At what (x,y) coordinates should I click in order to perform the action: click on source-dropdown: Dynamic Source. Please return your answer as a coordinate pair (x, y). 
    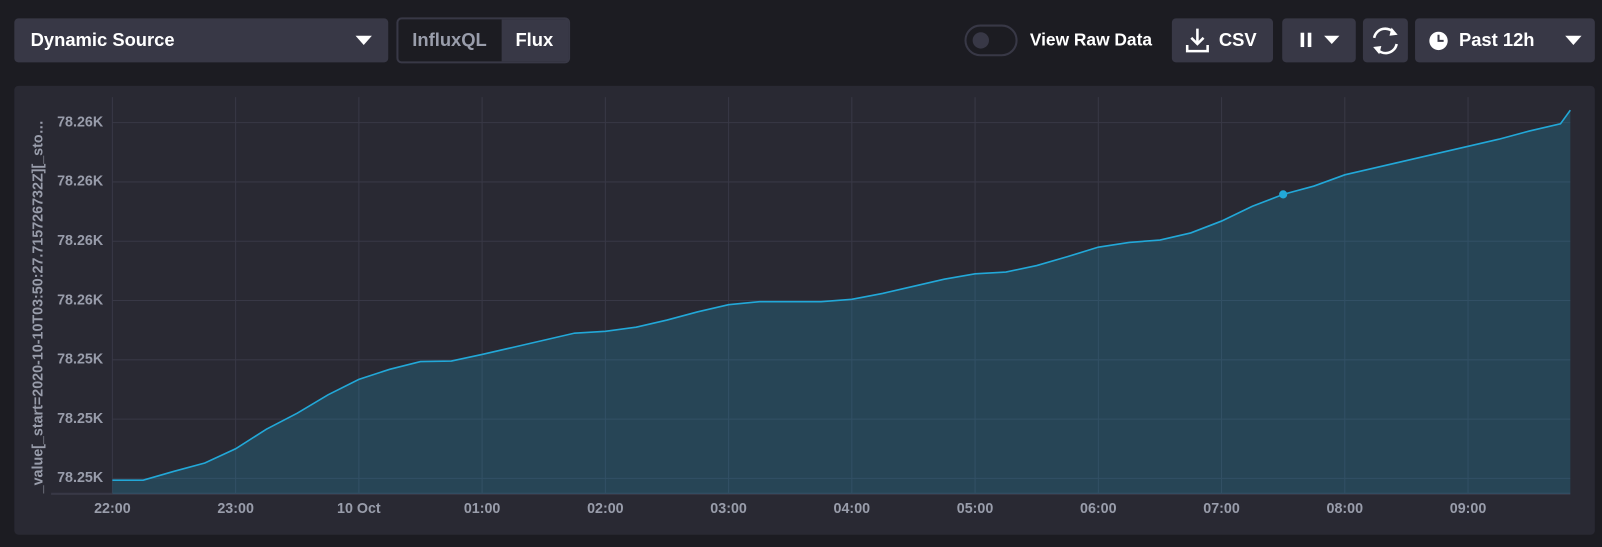
    Looking at the image, I should click on (201, 40).